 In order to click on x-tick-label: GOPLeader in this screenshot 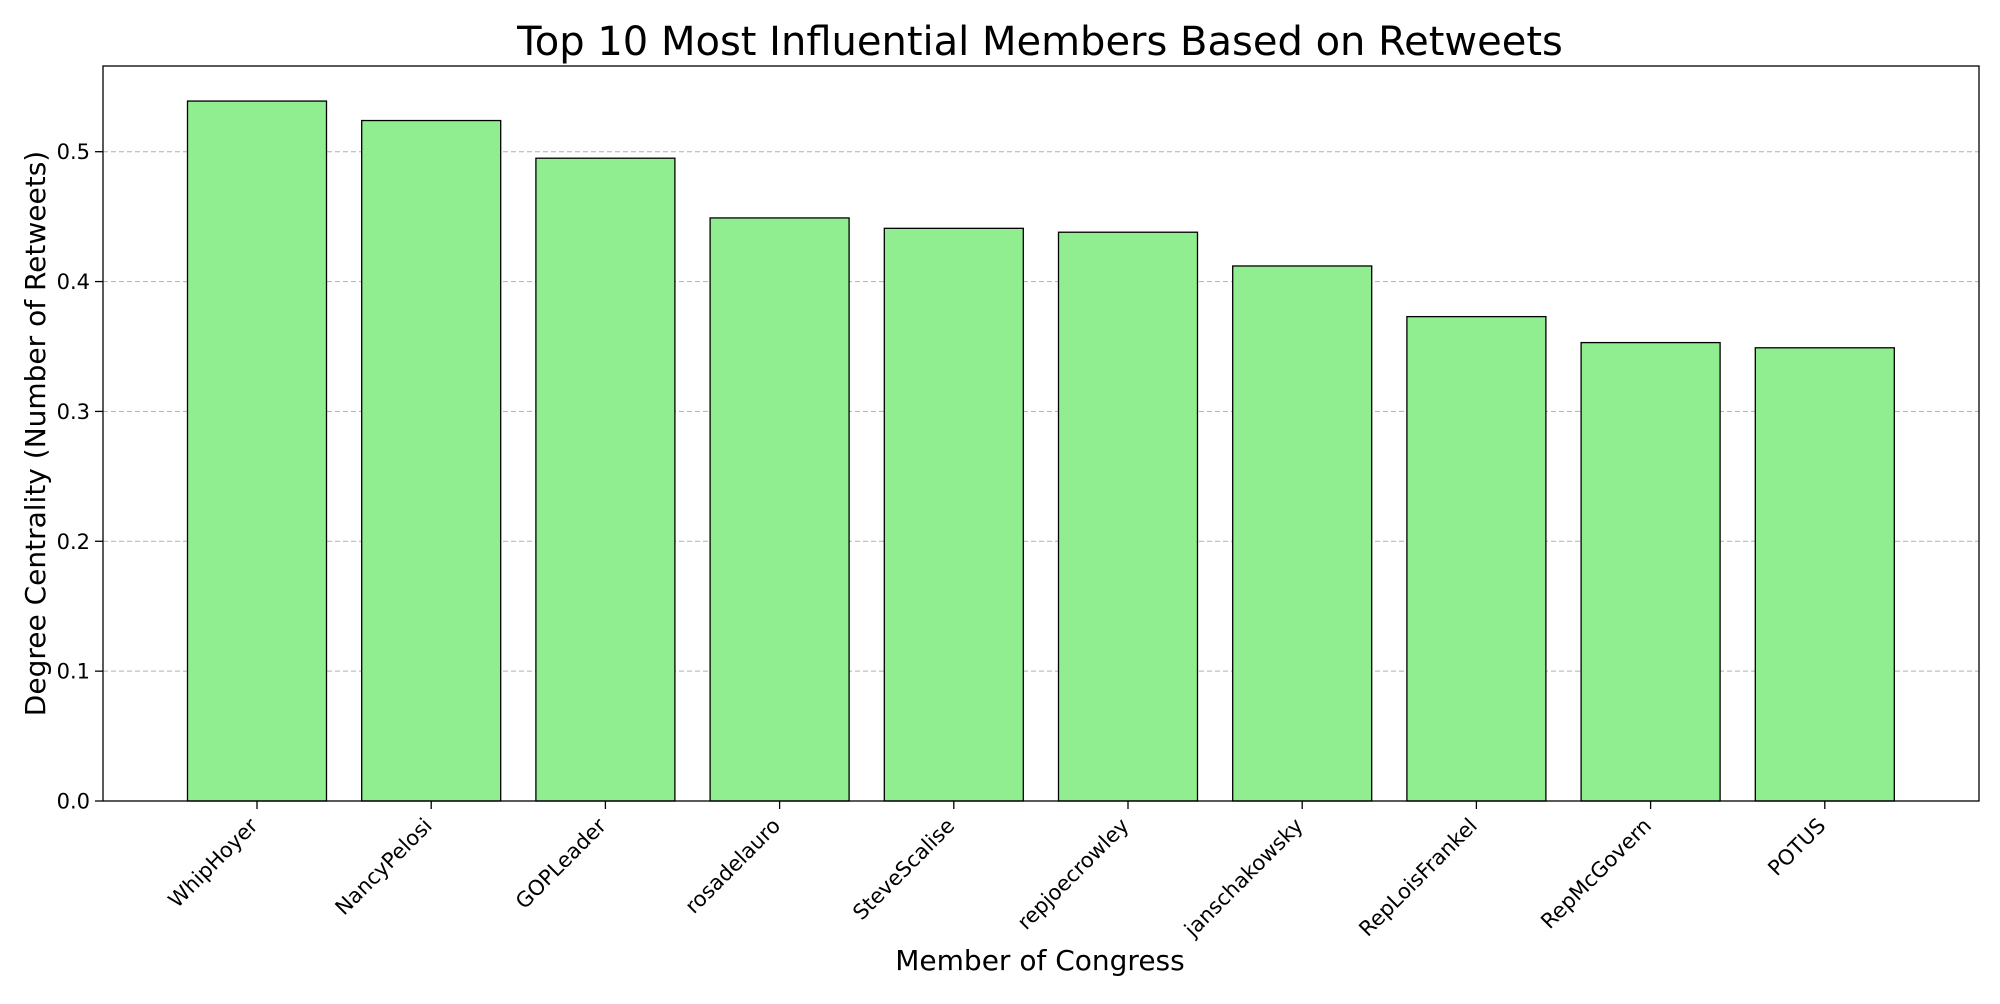, I will do `click(561, 863)`.